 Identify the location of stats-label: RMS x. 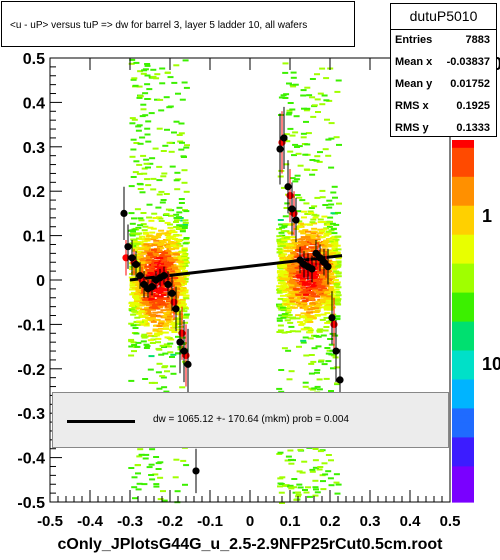
(412, 106).